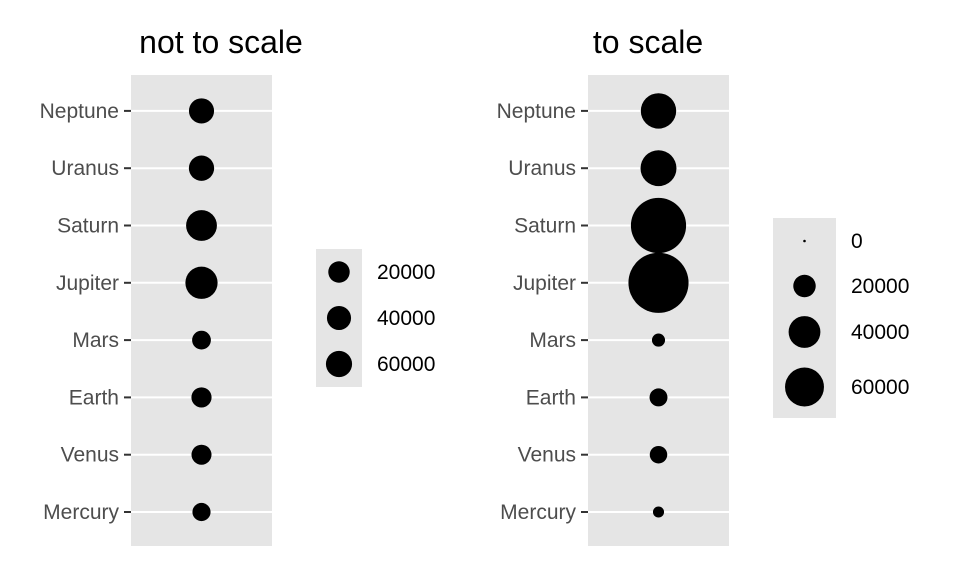  I want to click on chart-title: not to scale, so click(221, 42).